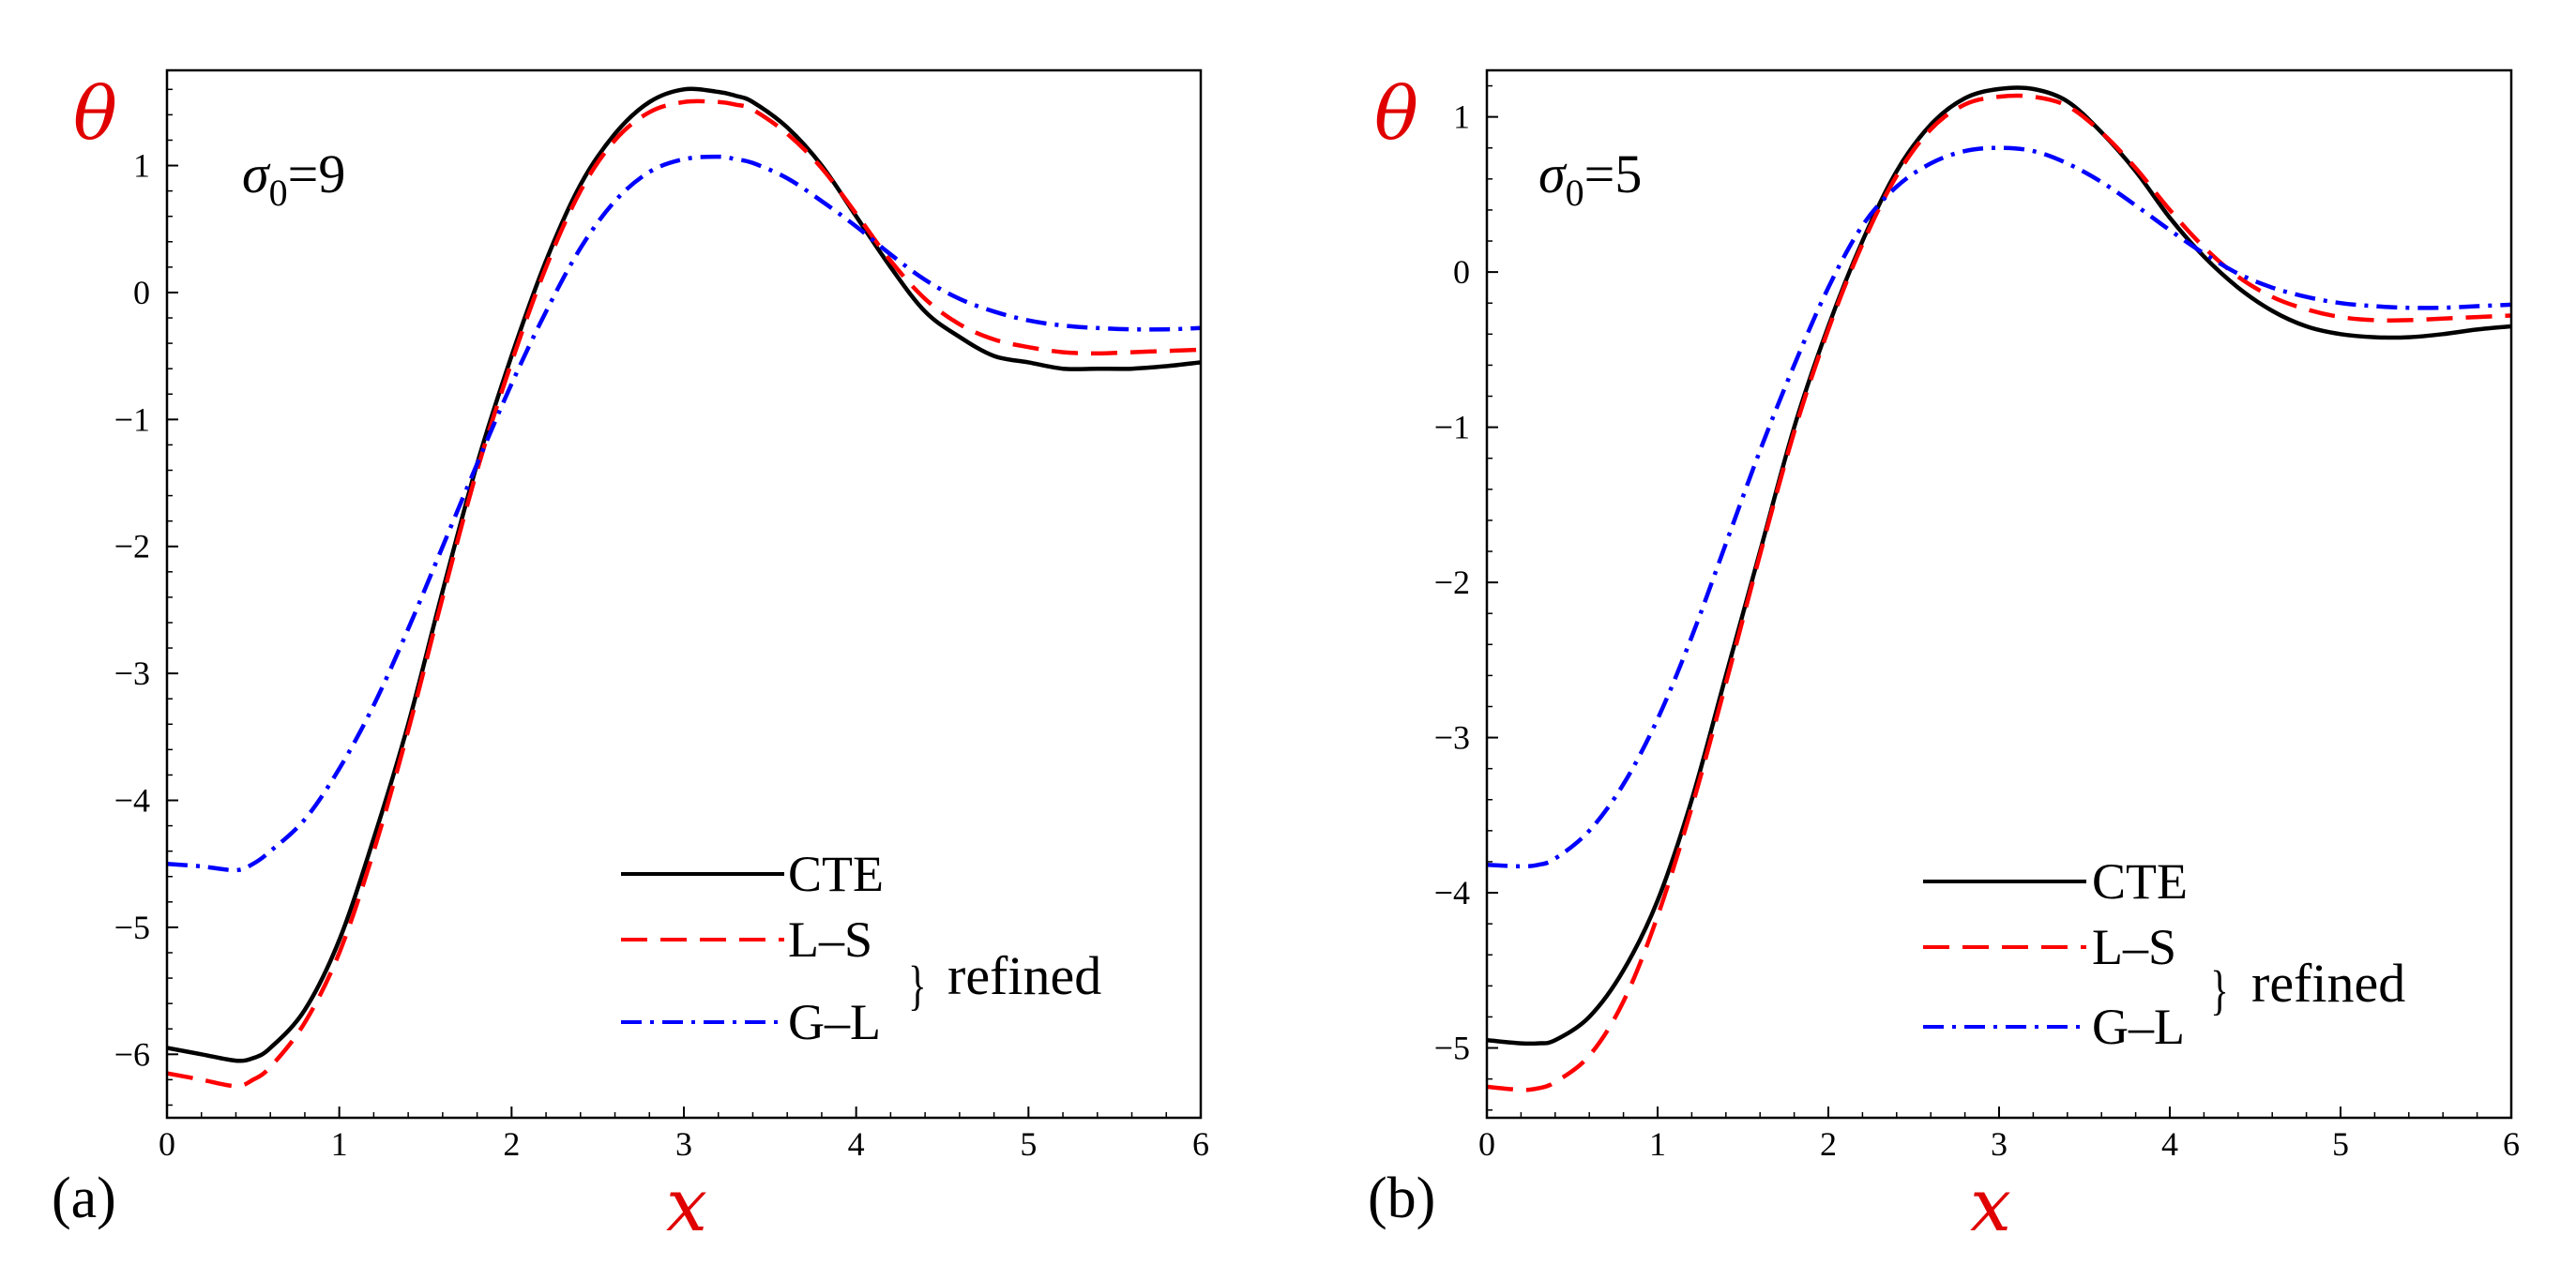 Image resolution: width=2576 pixels, height=1265 pixels. I want to click on sigma-annotation: σ0=5, so click(1590, 179).